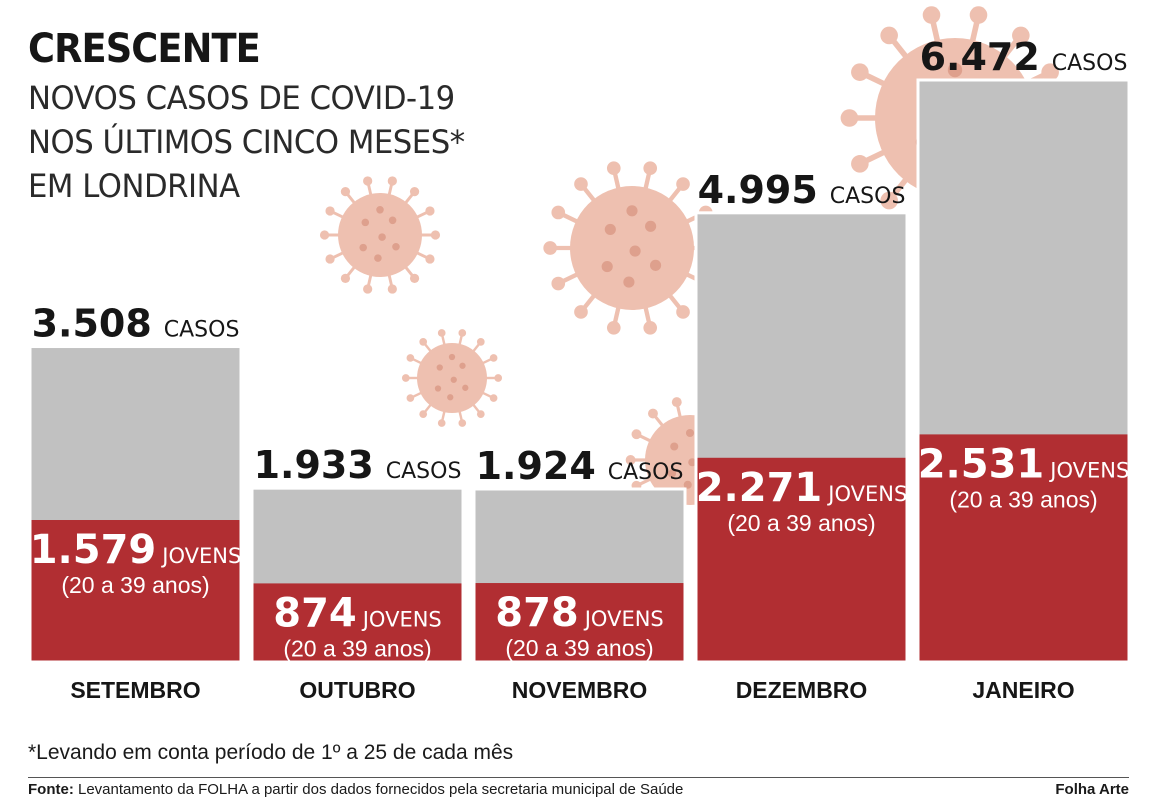 The image size is (1156, 799). What do you see at coordinates (134, 186) in the screenshot?
I see `subtitle-line-3: EM LONDRINA` at bounding box center [134, 186].